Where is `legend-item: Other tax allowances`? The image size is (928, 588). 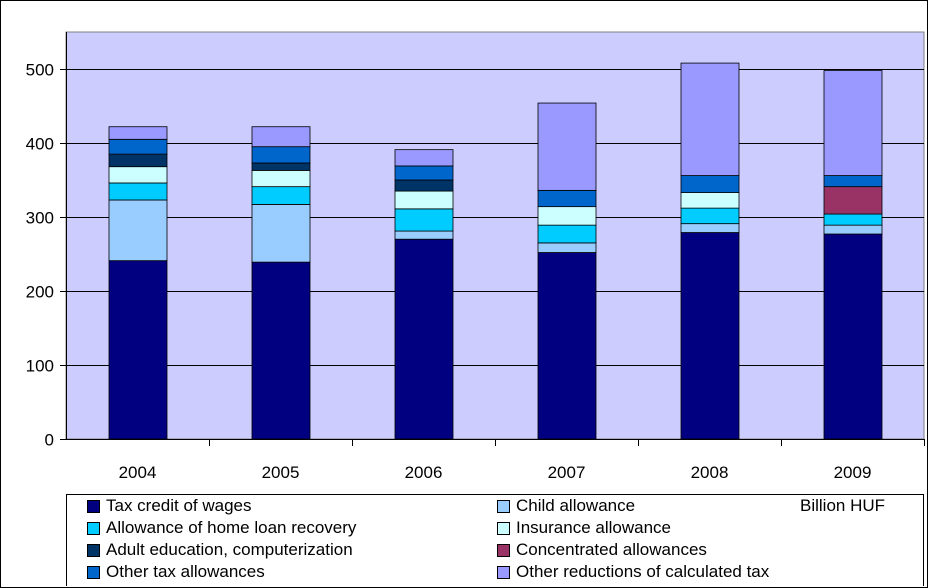
legend-item: Other tax allowances is located at coordinates (176, 572).